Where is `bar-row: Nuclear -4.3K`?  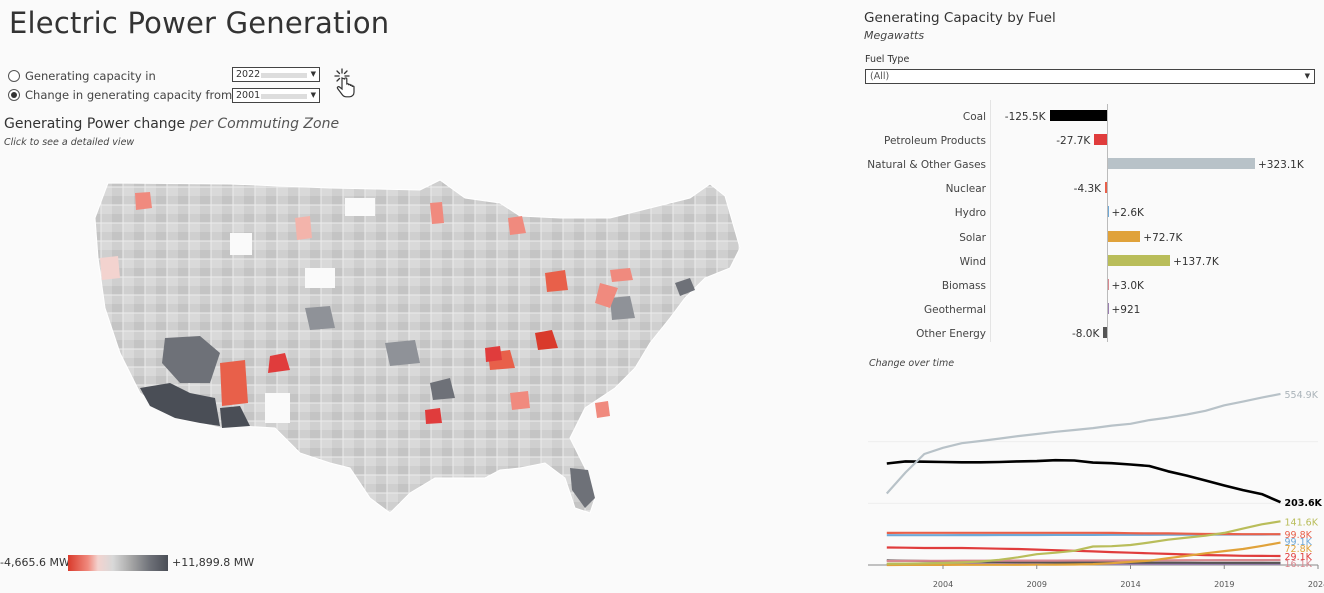 bar-row: Nuclear -4.3K is located at coordinates (1088, 190).